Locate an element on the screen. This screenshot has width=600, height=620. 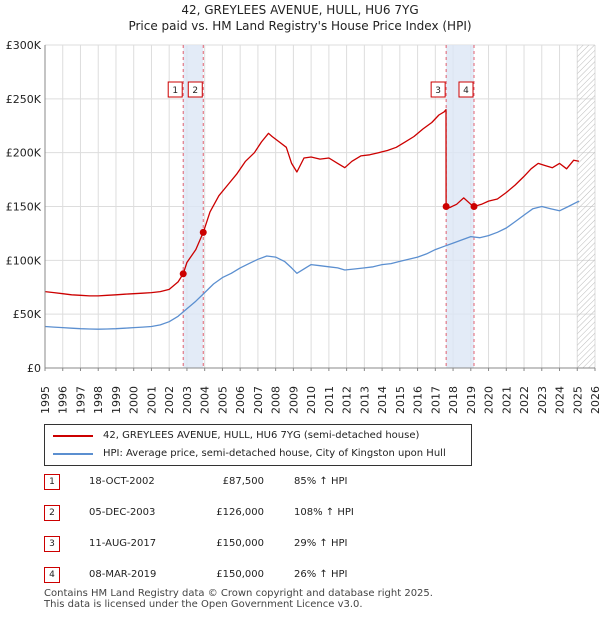
x-tick-label: 2021 is located at coordinates (506, 400).